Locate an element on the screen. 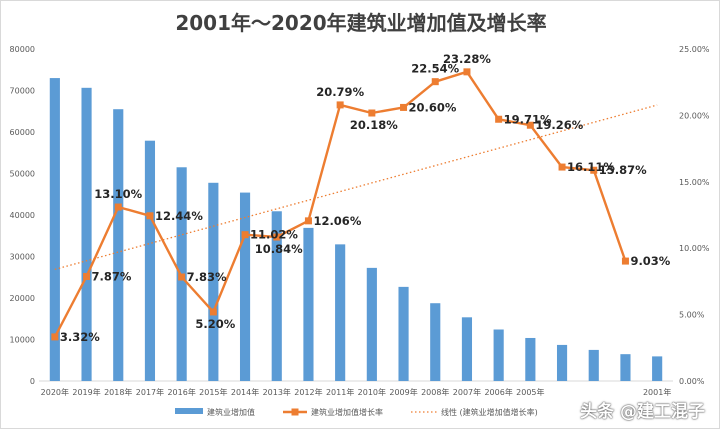 This screenshot has width=720, height=429. left-axis-tick-label: 60000 is located at coordinates (22, 132).